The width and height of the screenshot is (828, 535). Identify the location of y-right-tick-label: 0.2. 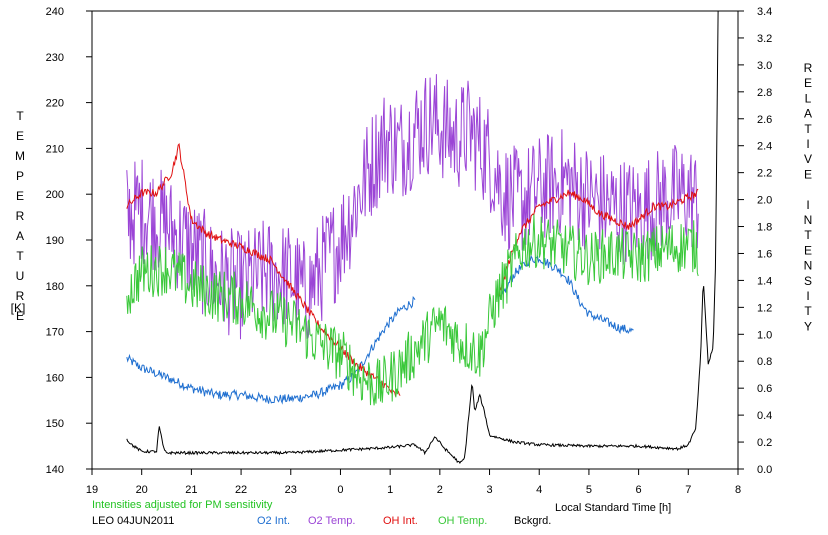
(764, 443).